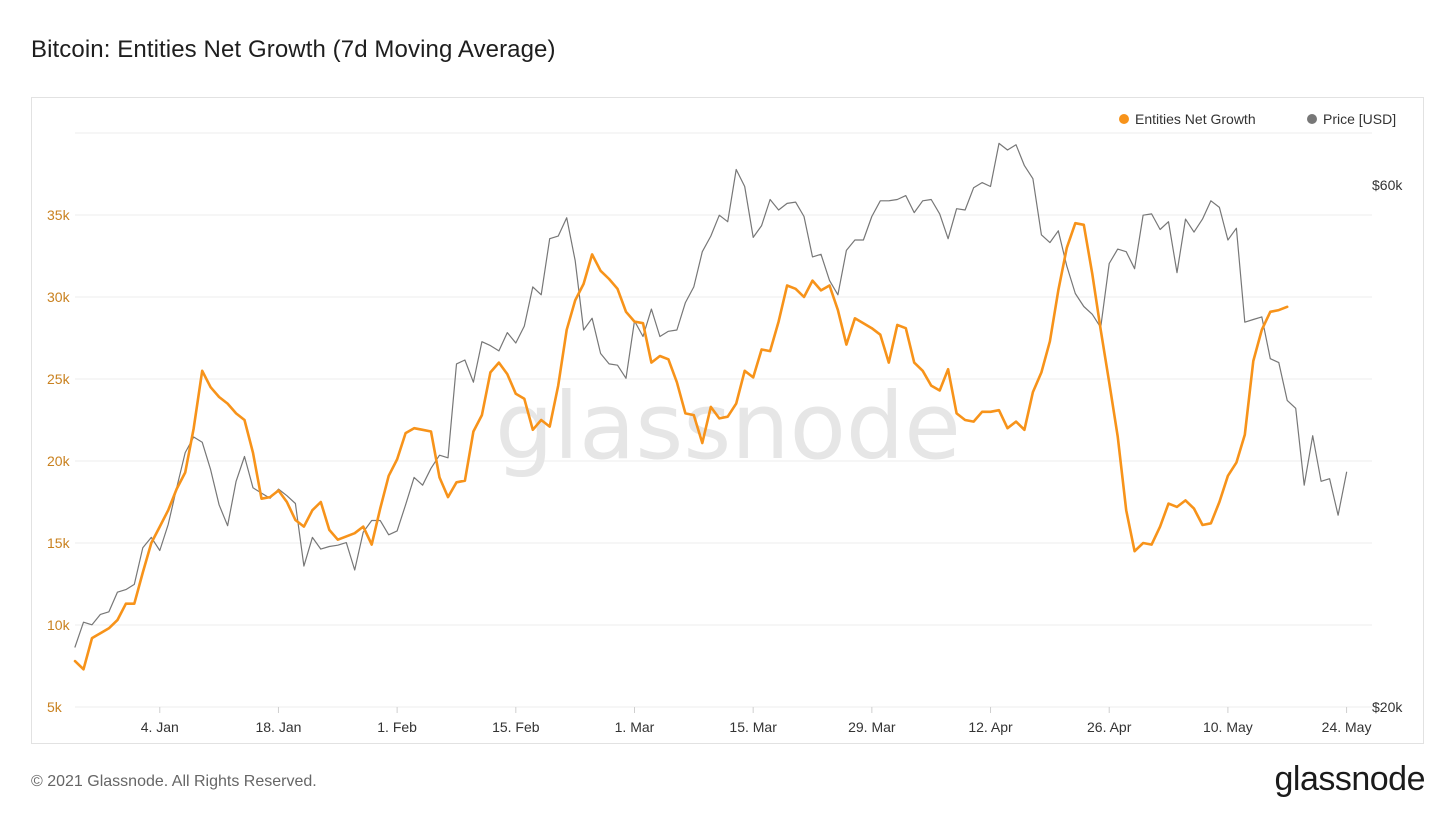 This screenshot has width=1456, height=819. Describe the element at coordinates (59, 215) in the screenshot. I see `y-left-tick-label: 35k` at that location.